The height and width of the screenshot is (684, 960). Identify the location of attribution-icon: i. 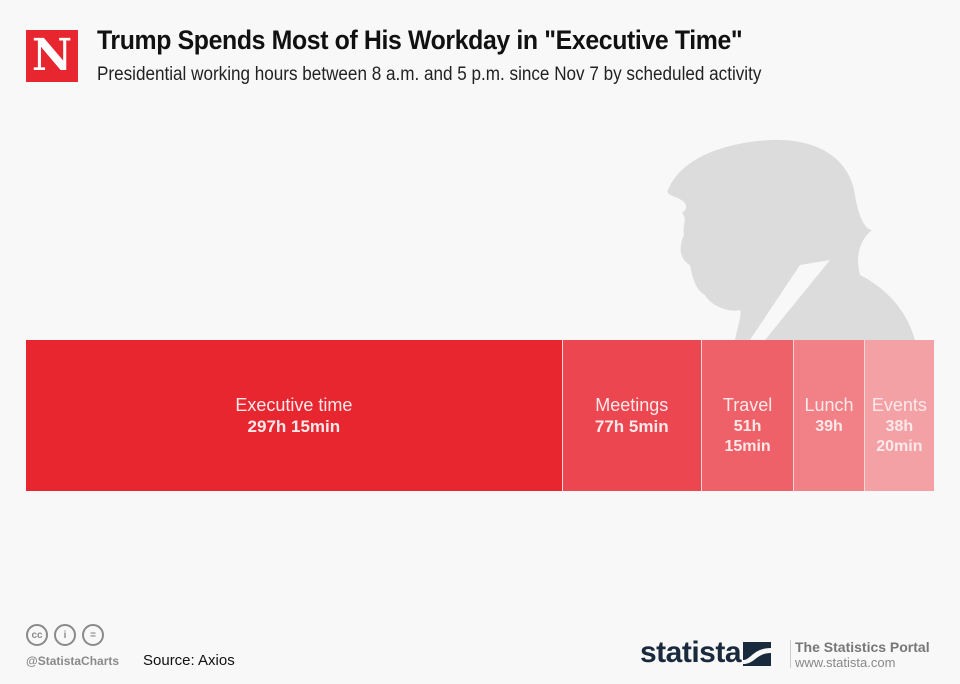
(65, 635).